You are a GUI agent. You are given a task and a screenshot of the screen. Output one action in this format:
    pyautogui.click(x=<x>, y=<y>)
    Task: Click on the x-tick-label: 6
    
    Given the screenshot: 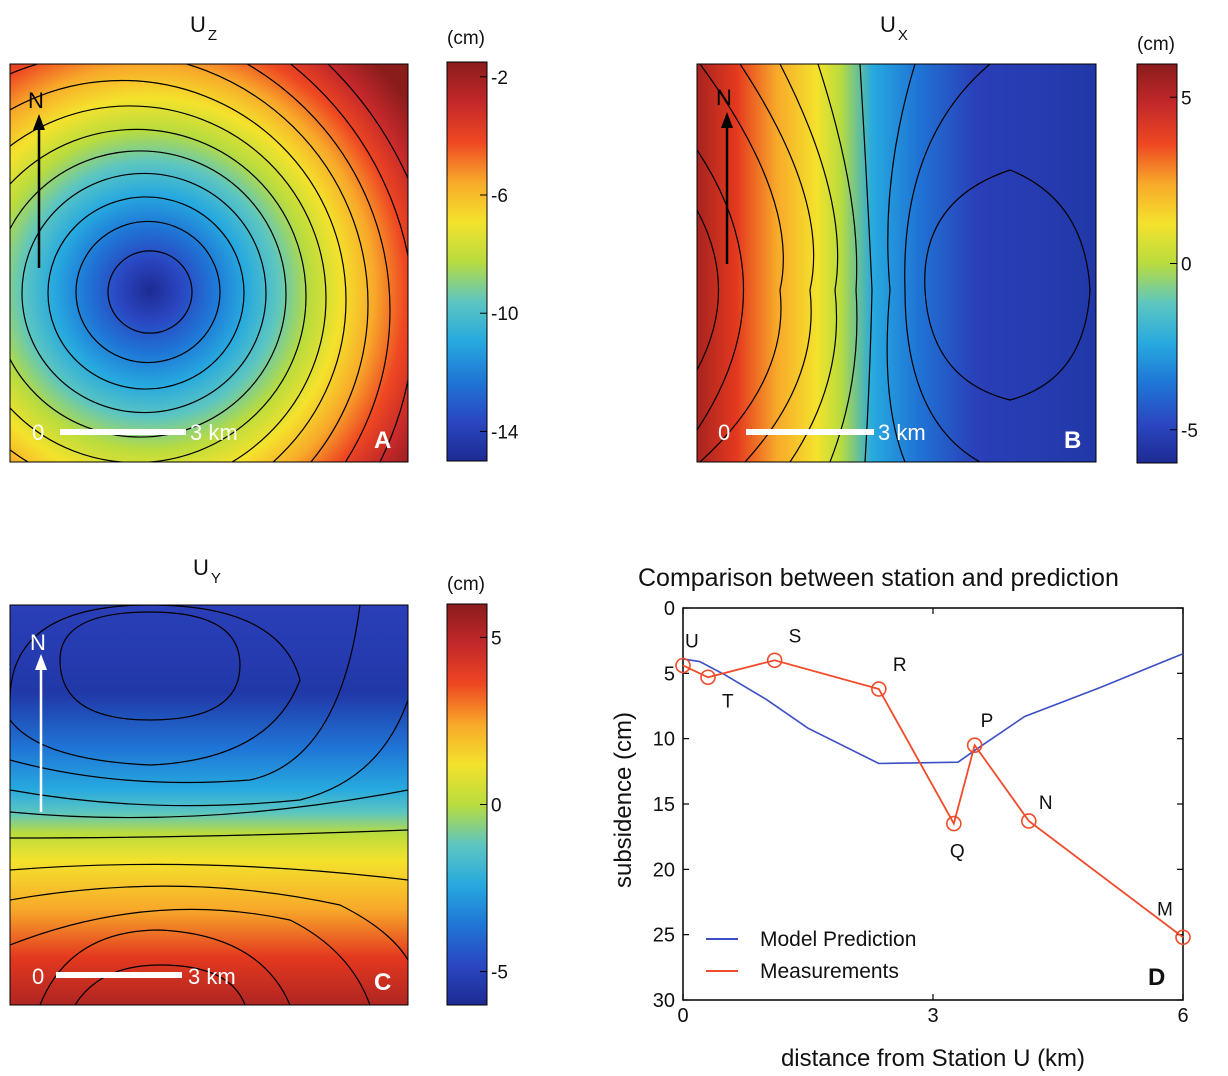 What is the action you would take?
    pyautogui.click(x=1182, y=1016)
    